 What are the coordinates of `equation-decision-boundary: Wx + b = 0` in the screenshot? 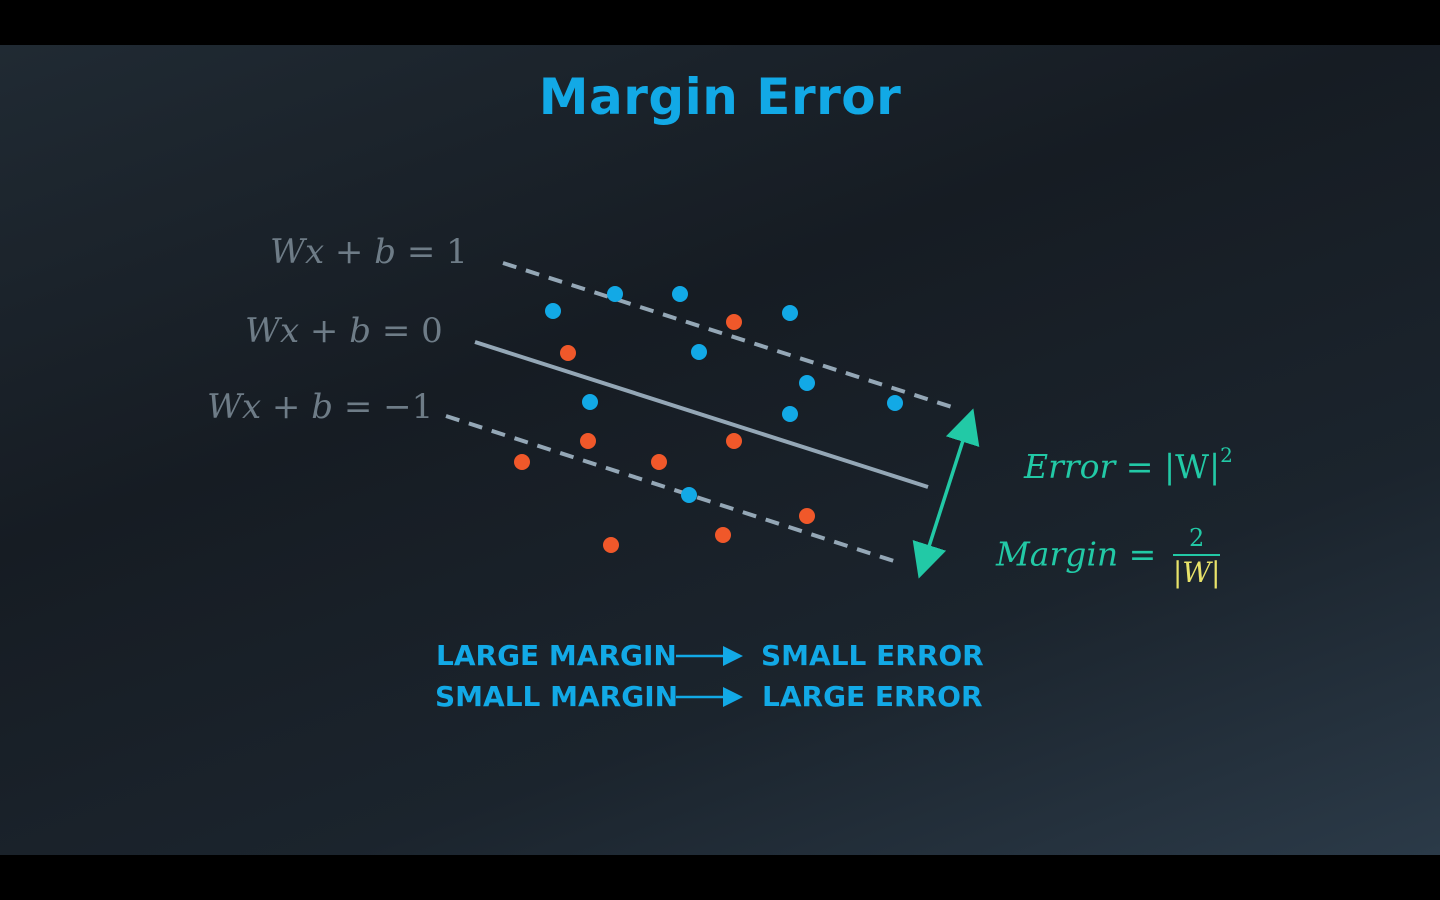 It's located at (344, 331).